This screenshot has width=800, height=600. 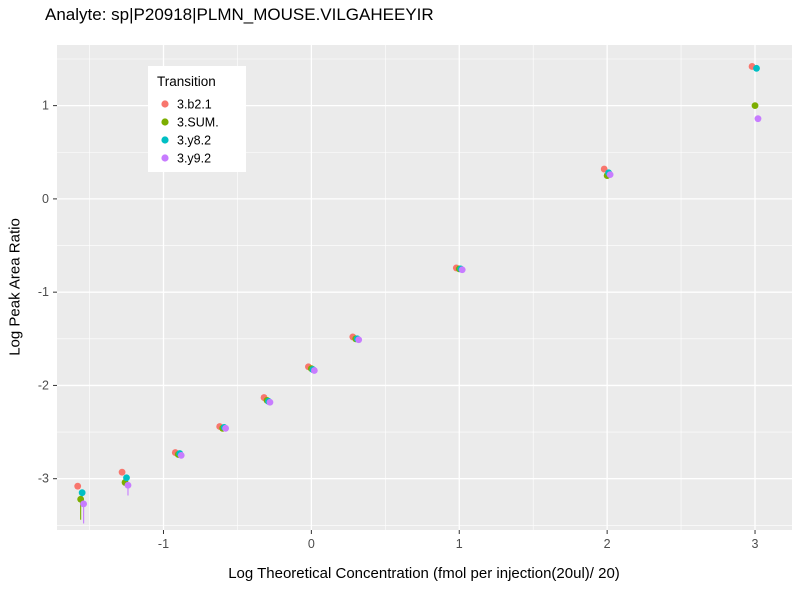 I want to click on legend-label: 3.y8.2, so click(x=194, y=141).